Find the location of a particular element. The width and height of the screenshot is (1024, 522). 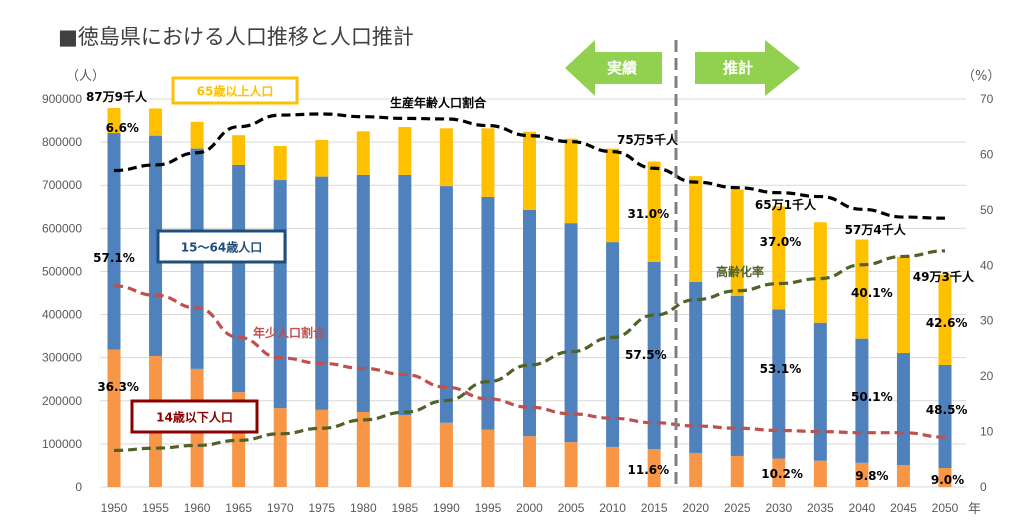

legend-box-label: 65歳以上人口 is located at coordinates (235, 91).